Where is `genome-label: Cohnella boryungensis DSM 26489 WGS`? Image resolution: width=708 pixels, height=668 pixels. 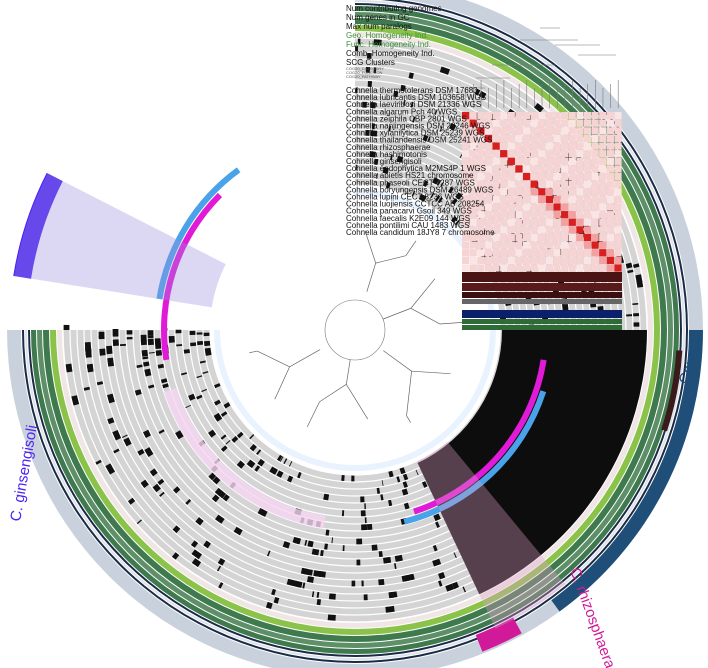
genome-label: Cohnella boryungensis DSM 26489 WGS is located at coordinates (419, 189).